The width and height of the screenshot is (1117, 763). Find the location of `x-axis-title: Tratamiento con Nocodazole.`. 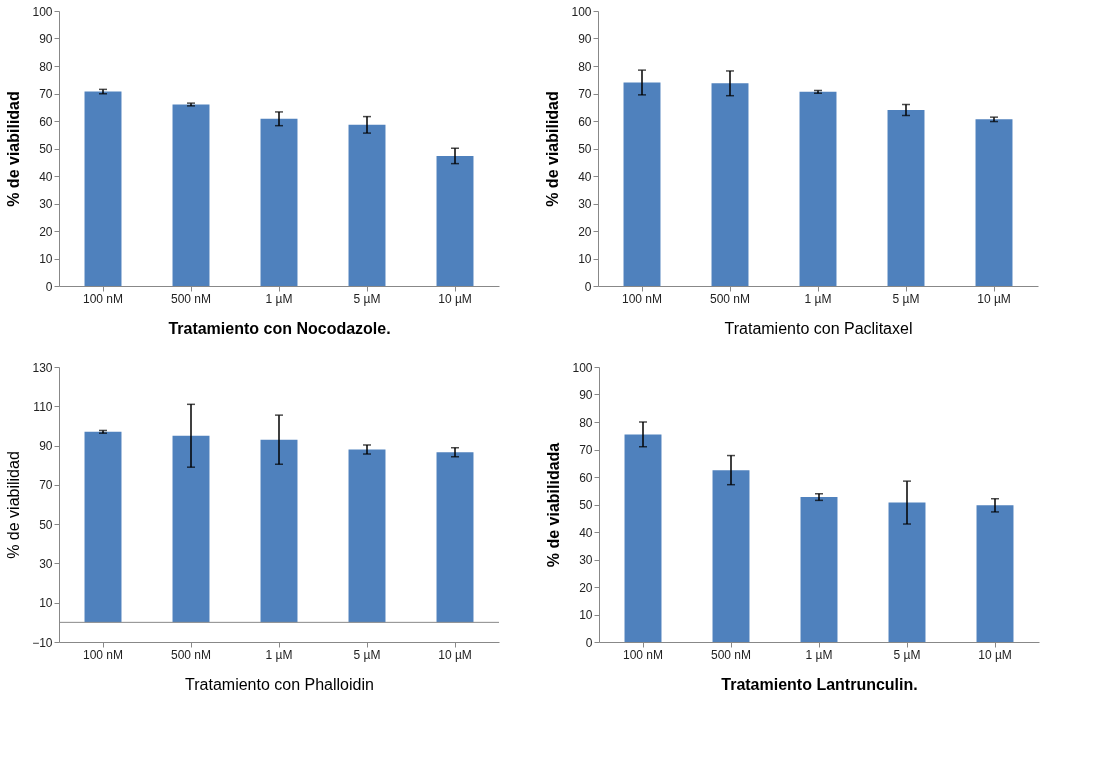

x-axis-title: Tratamiento con Nocodazole. is located at coordinates (279, 328).